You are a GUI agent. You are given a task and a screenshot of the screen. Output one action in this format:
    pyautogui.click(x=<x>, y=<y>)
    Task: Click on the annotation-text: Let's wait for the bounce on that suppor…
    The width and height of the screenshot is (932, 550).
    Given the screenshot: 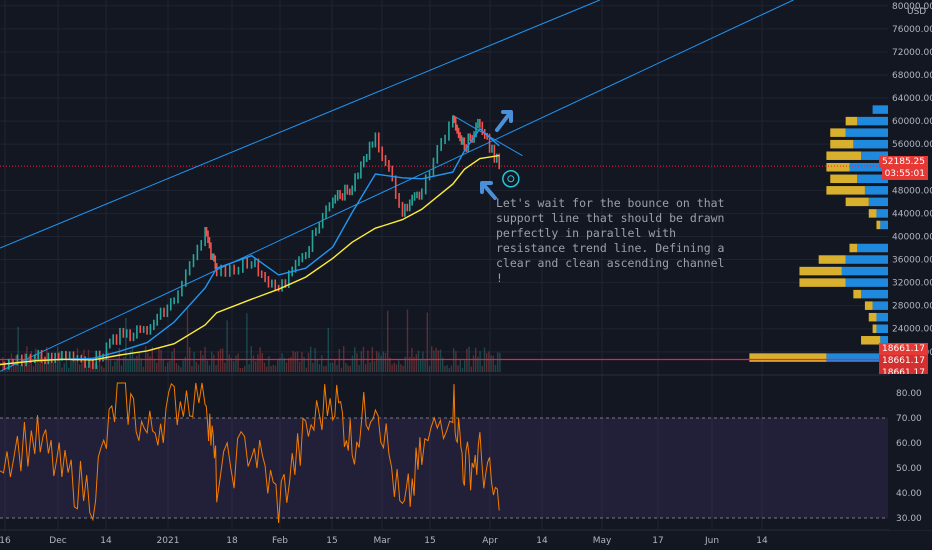 What is the action you would take?
    pyautogui.click(x=610, y=240)
    